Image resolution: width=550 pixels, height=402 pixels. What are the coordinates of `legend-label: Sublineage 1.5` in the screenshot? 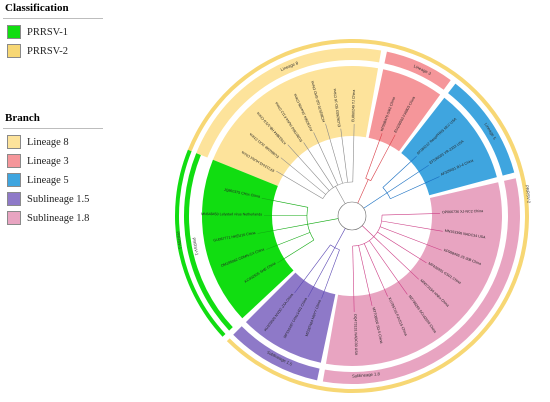 It's located at (58, 199).